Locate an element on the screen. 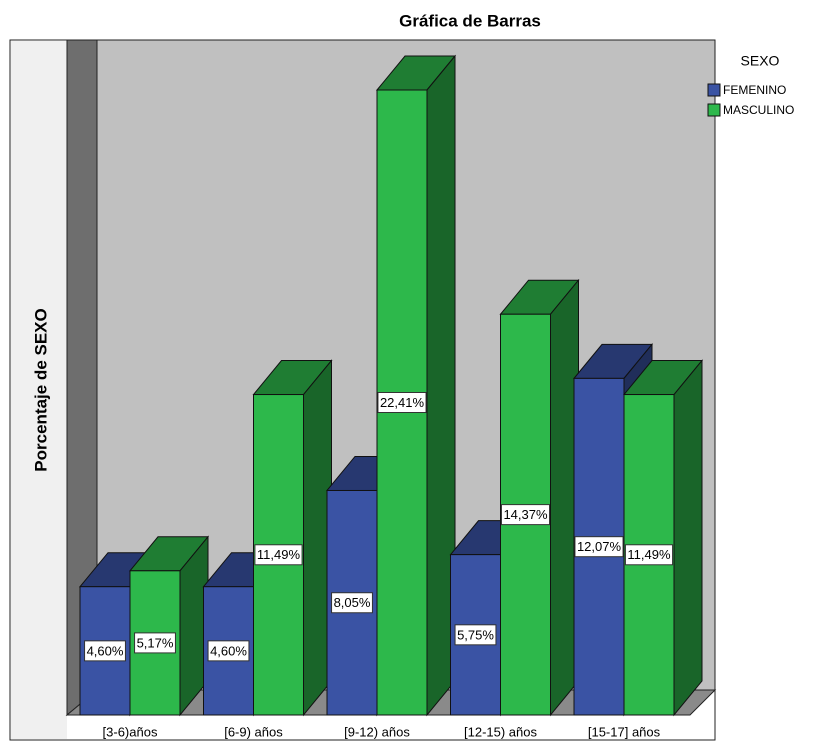  legend-label: MASCULINO is located at coordinates (758, 110).